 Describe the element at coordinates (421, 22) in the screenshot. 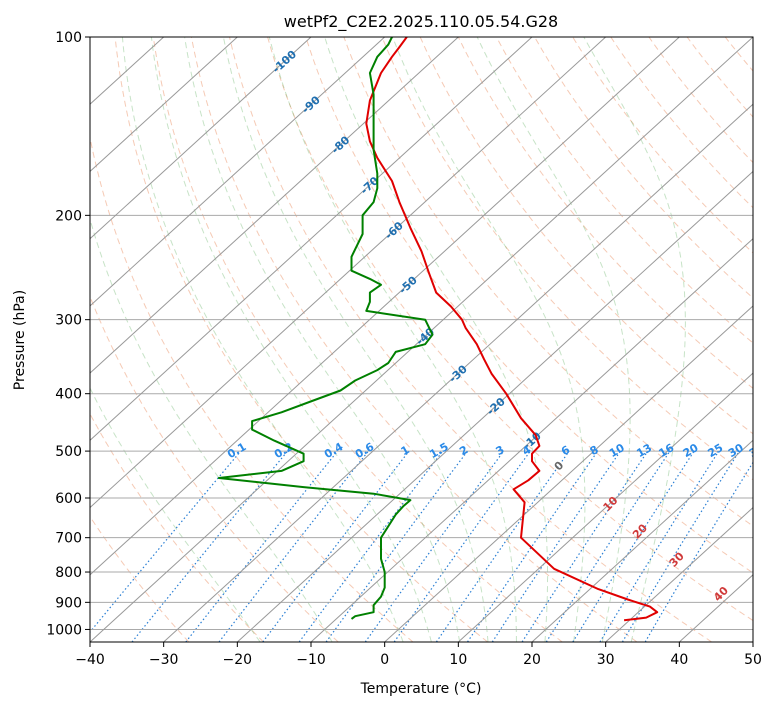

I see `chart-title: wetPf2_C2E2.2025.110.05.54.G28` at that location.